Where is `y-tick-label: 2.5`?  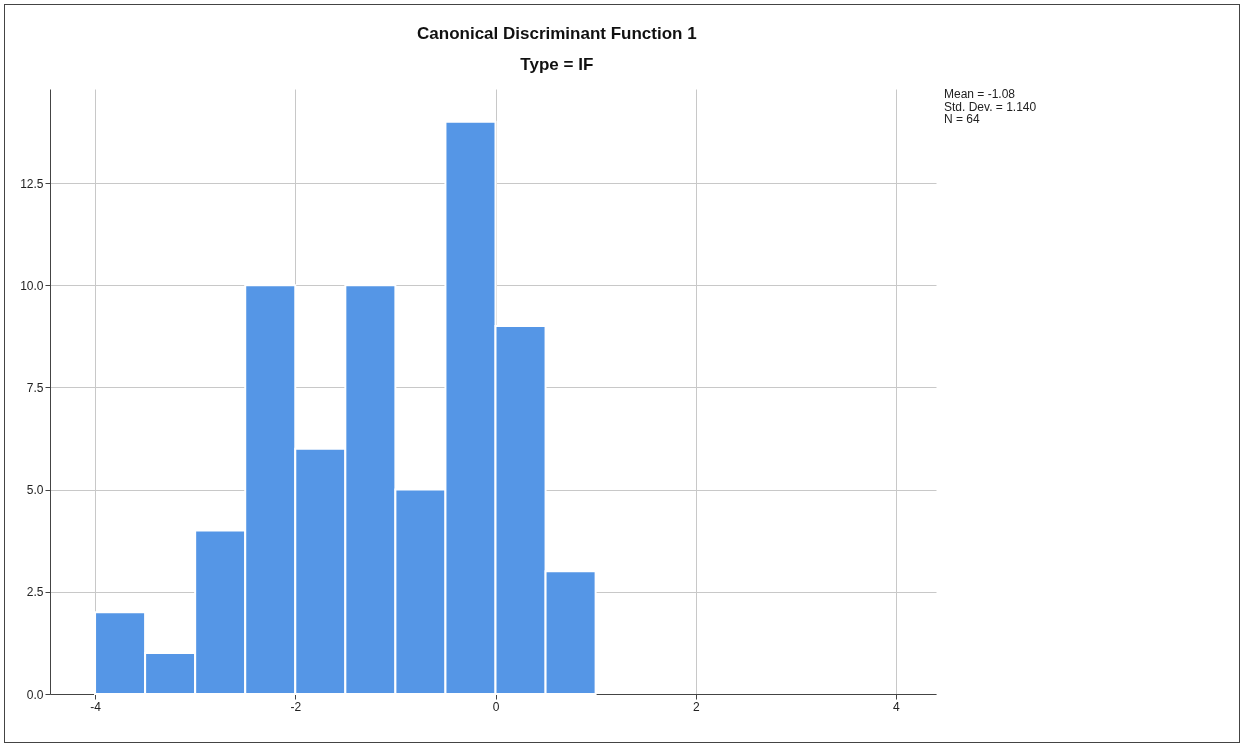 y-tick-label: 2.5 is located at coordinates (35, 592).